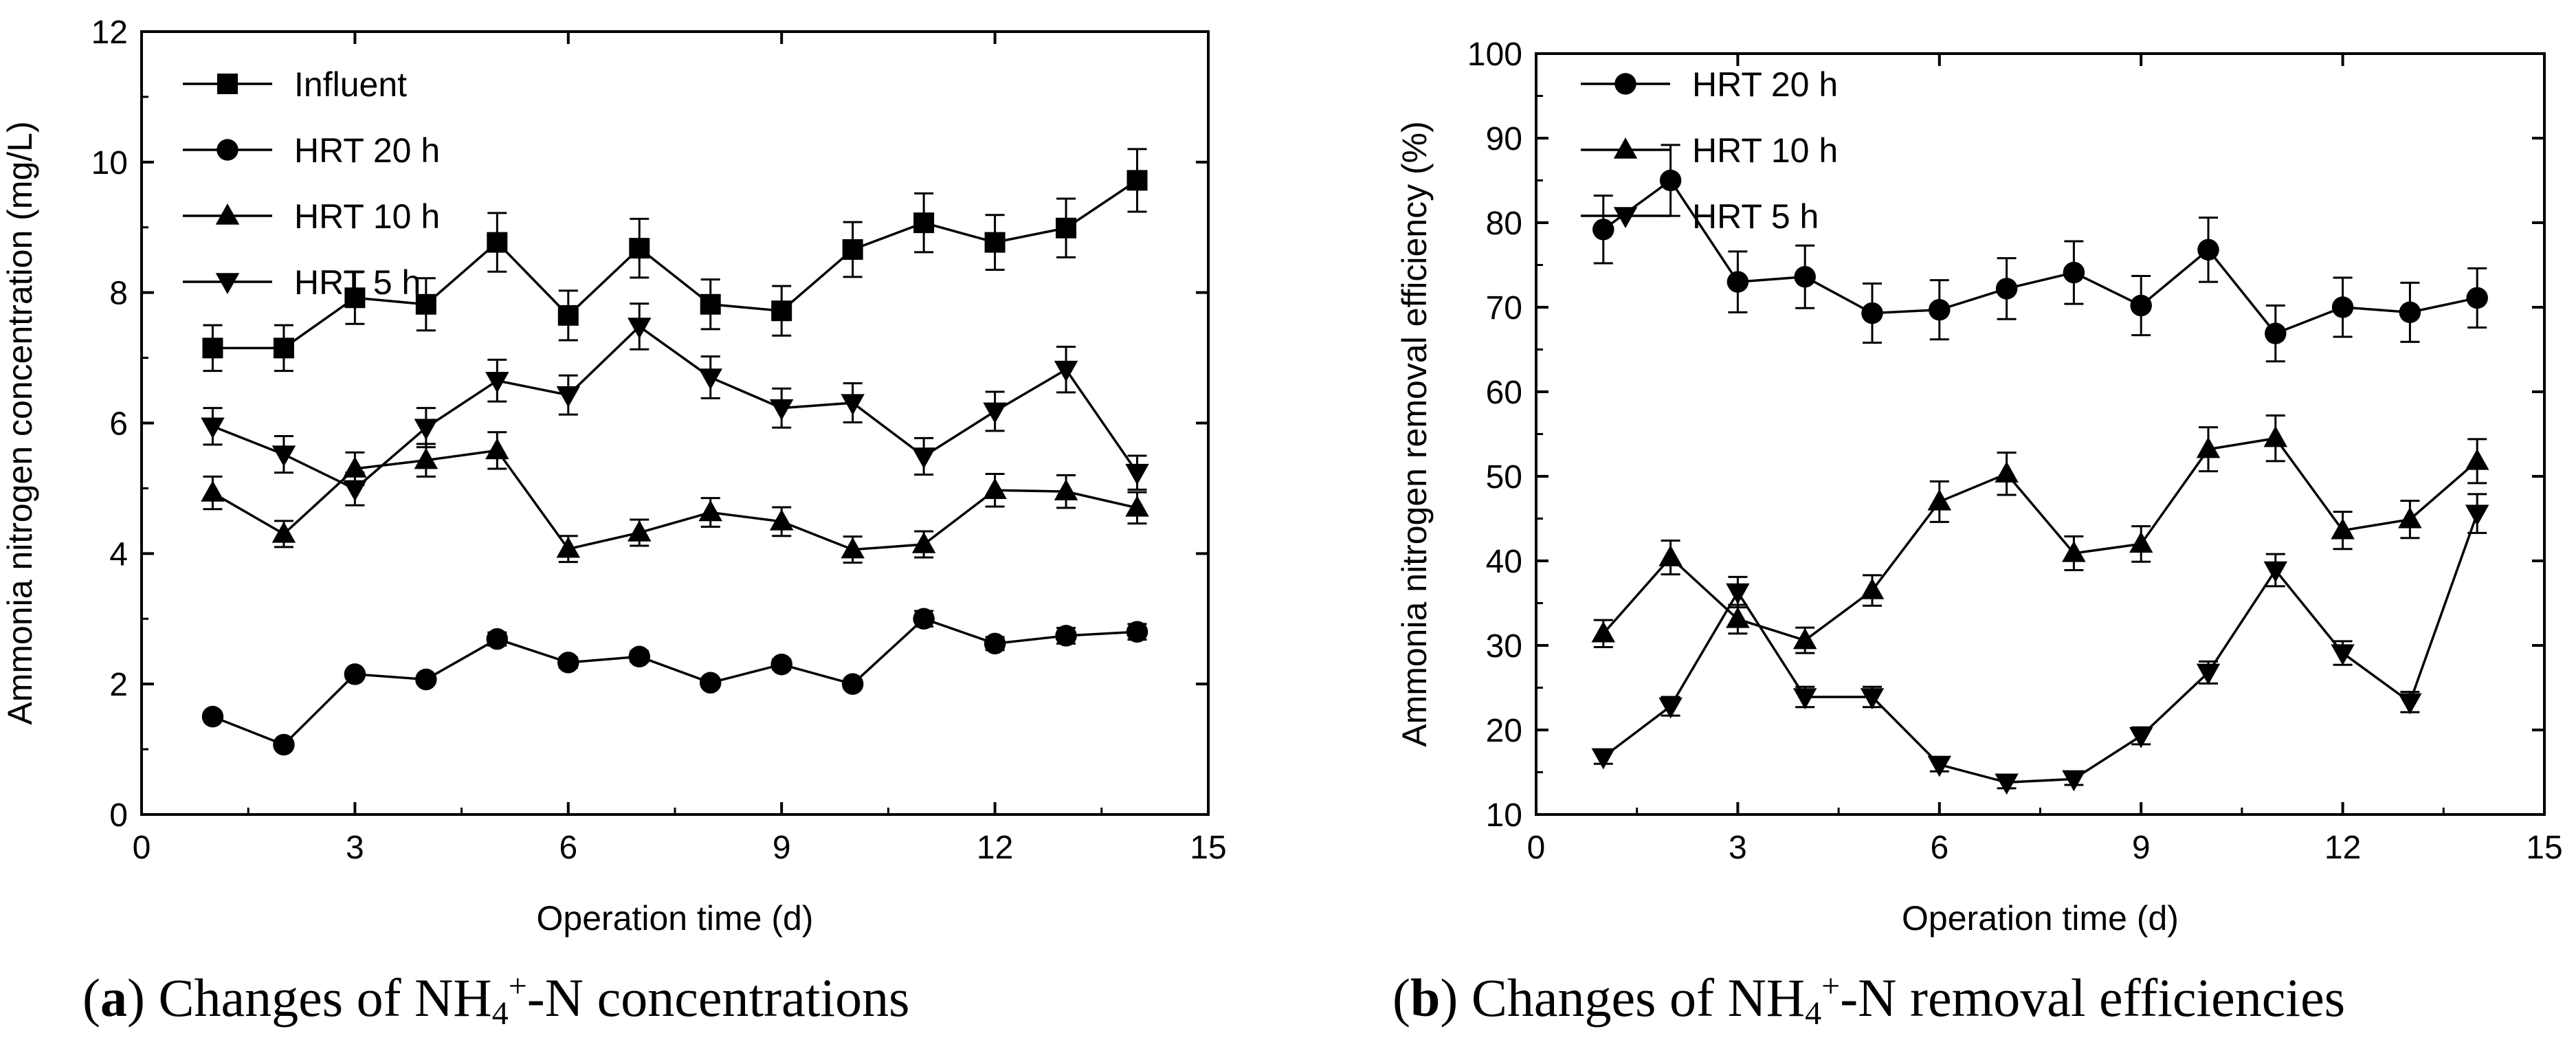 This screenshot has height=1053, width=2576. Describe the element at coordinates (350, 84) in the screenshot. I see `panel-a-legend-label: Influent` at that location.